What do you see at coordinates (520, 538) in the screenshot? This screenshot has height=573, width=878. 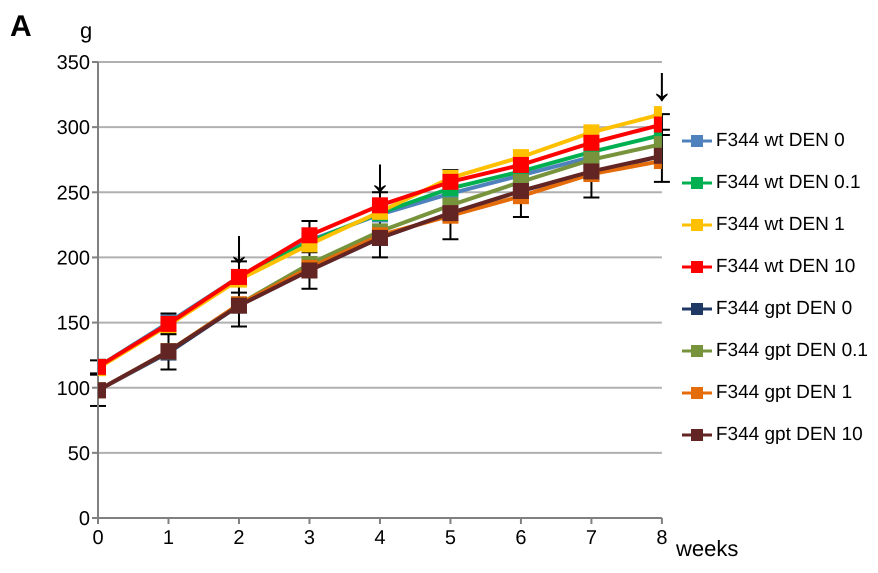 I see `x-tick-label: 6` at bounding box center [520, 538].